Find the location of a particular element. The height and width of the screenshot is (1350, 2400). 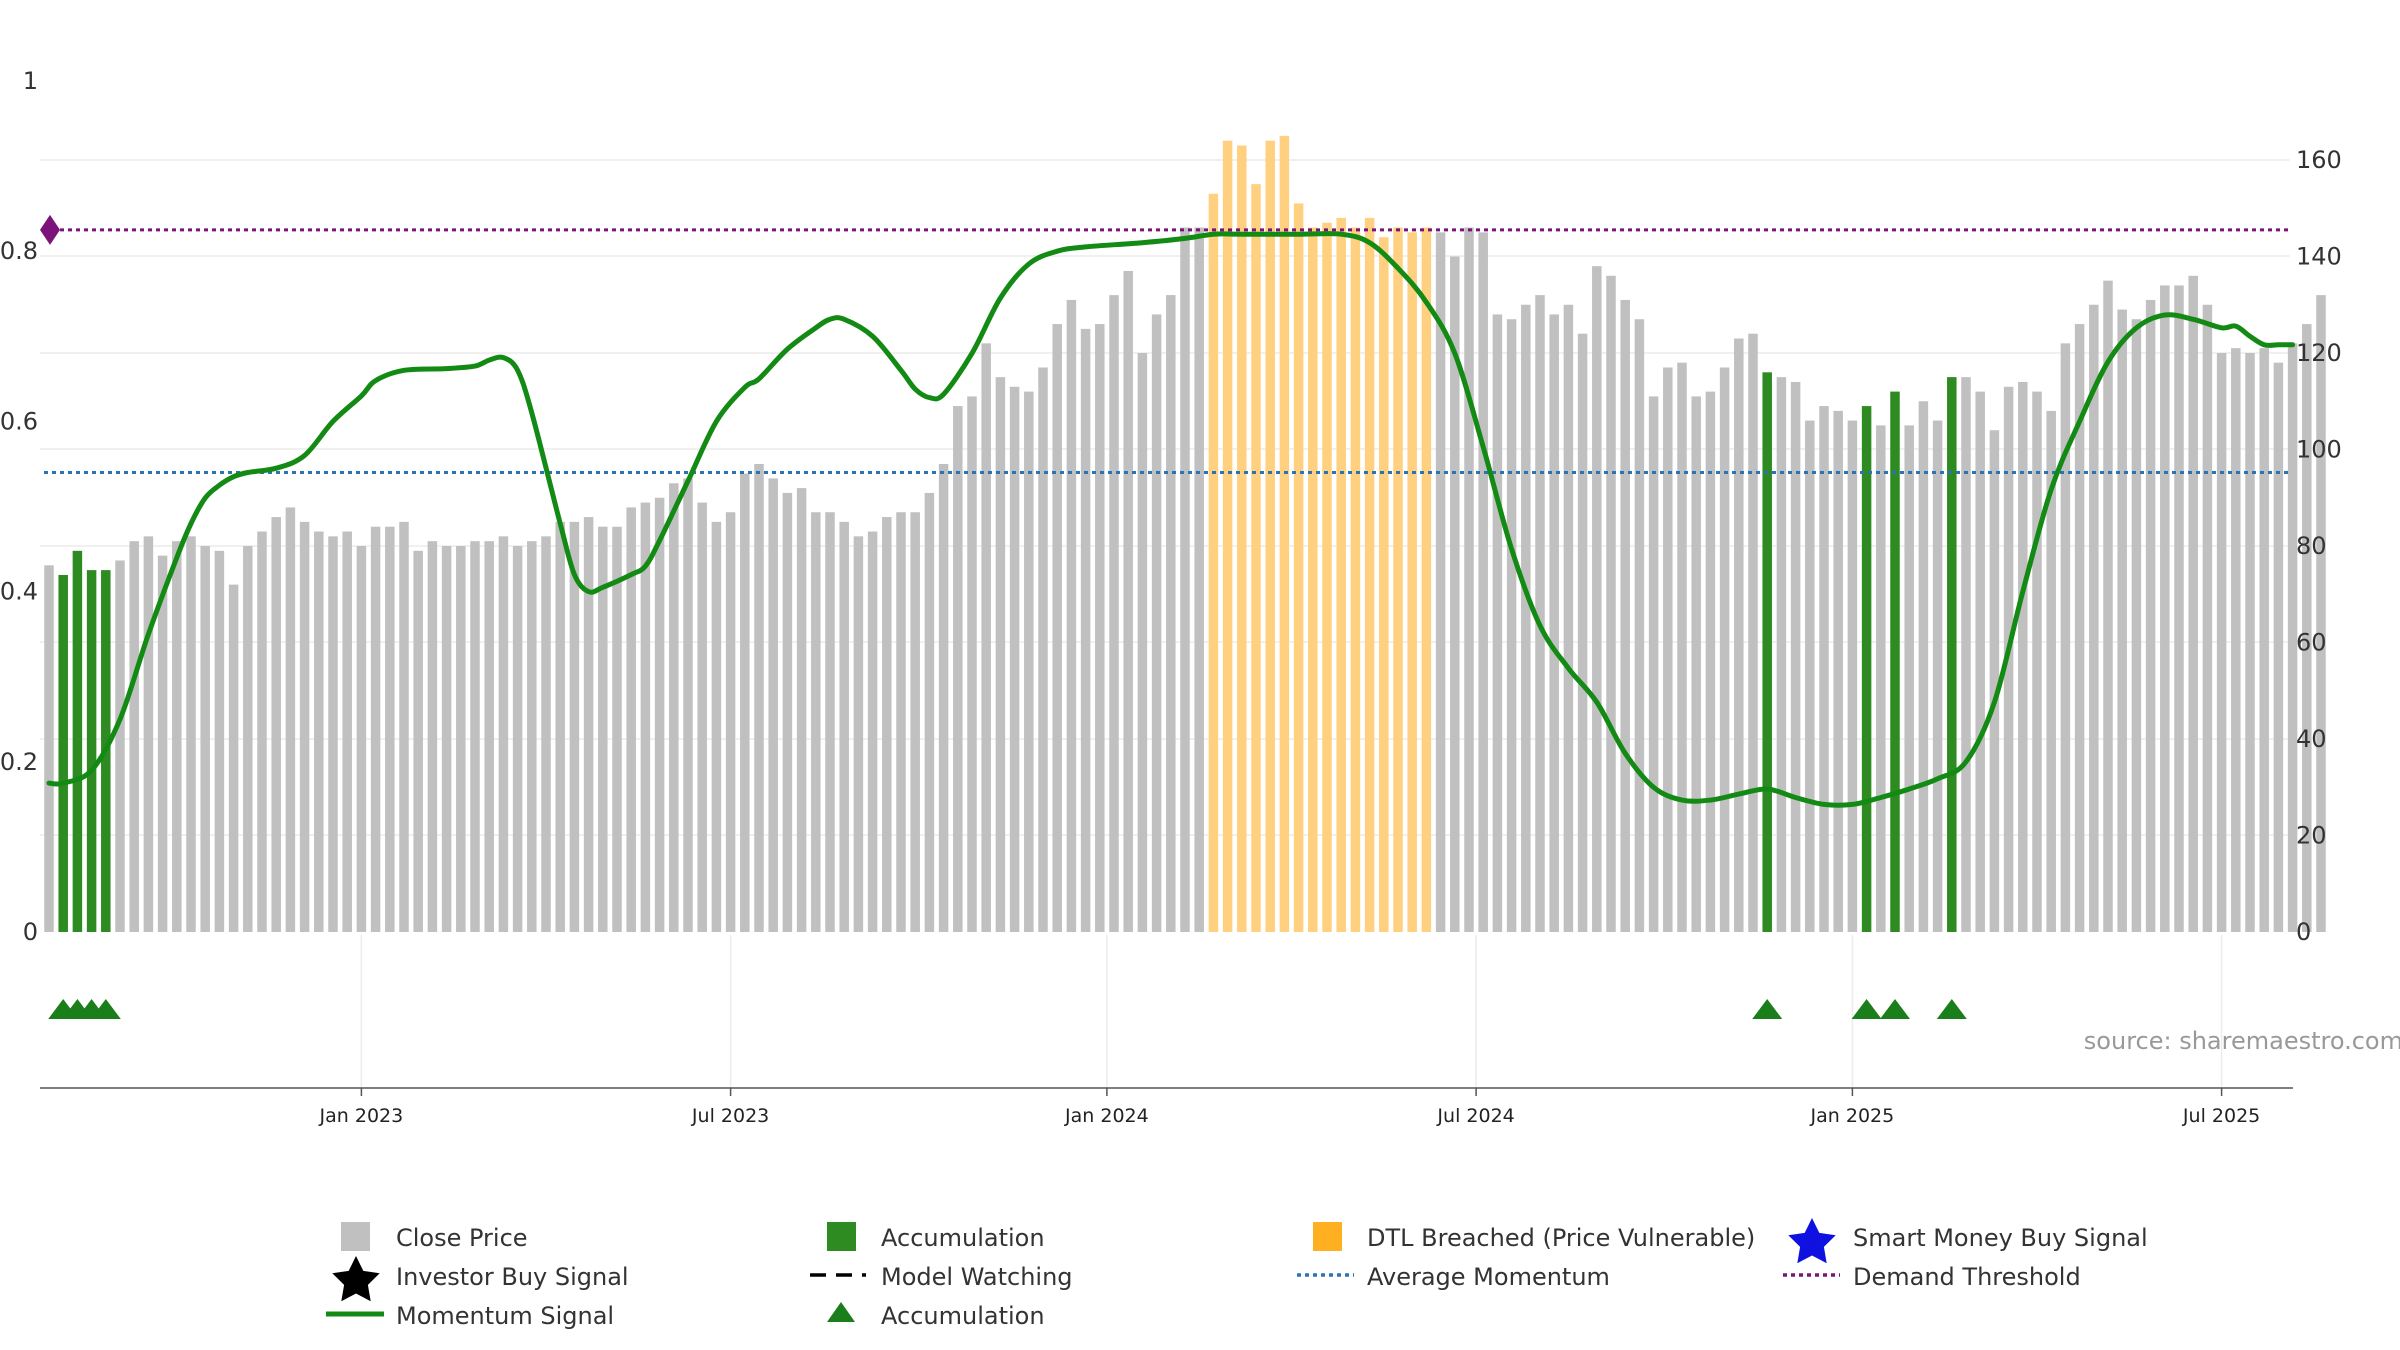

legend-investor-buy: Investor Buy Signal is located at coordinates (512, 1277).